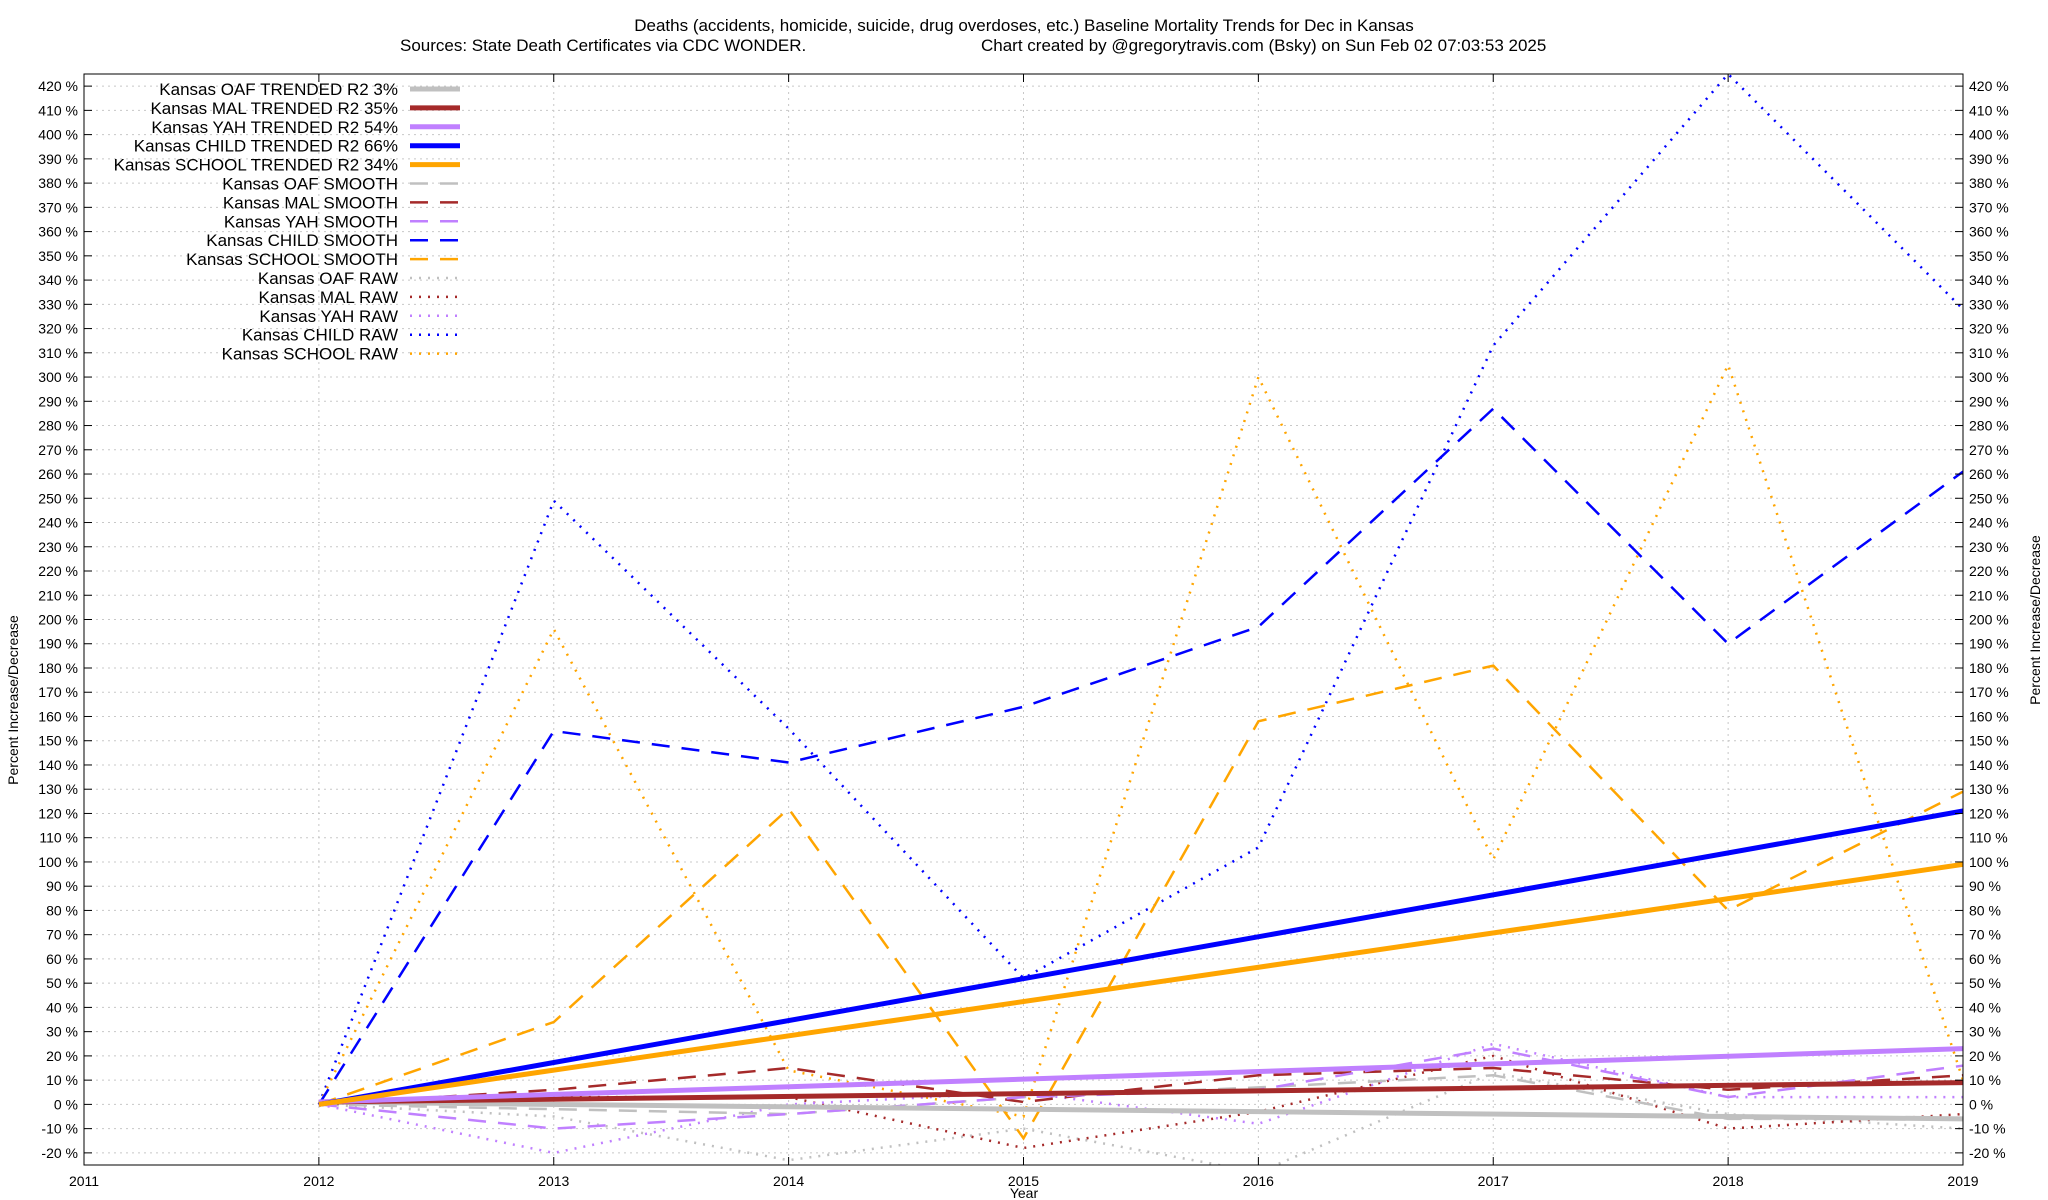  What do you see at coordinates (58, 207) in the screenshot?
I see `y-tick-label-left: 370 %` at bounding box center [58, 207].